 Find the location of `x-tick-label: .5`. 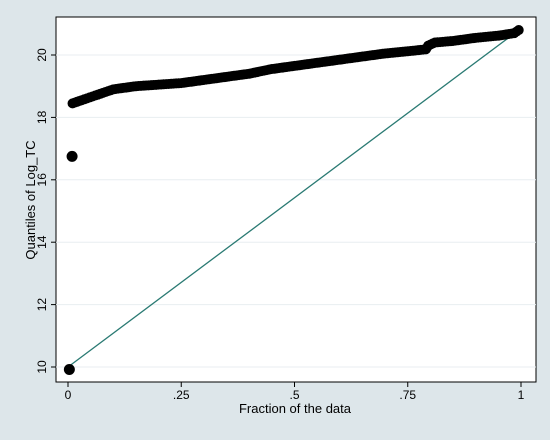

x-tick-label: .5 is located at coordinates (294, 395).